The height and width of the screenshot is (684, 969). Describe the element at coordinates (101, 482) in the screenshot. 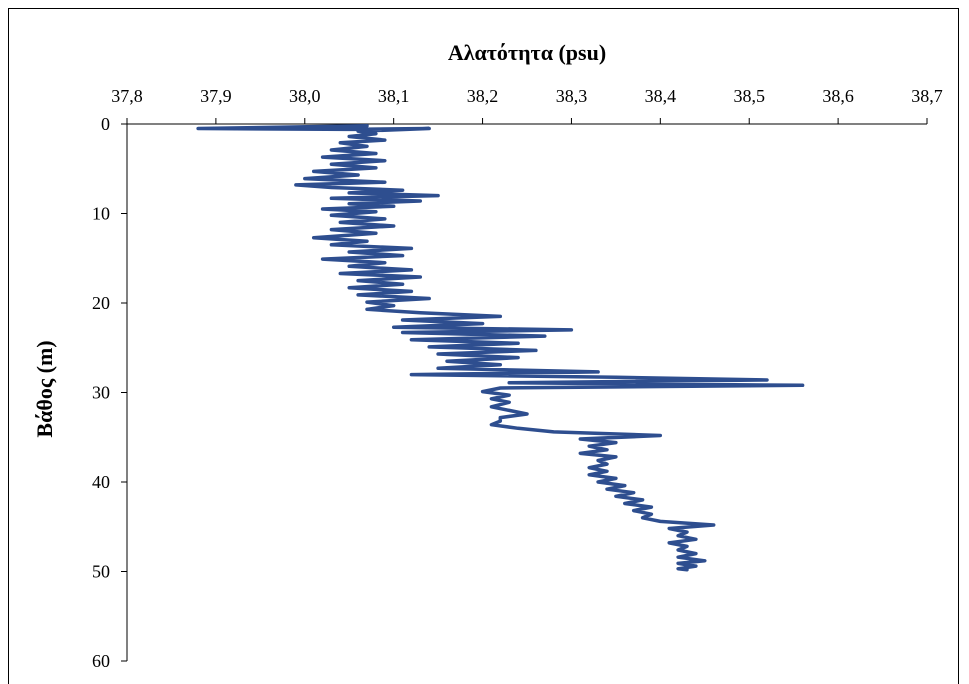

I see `y-tick-label: 40` at that location.